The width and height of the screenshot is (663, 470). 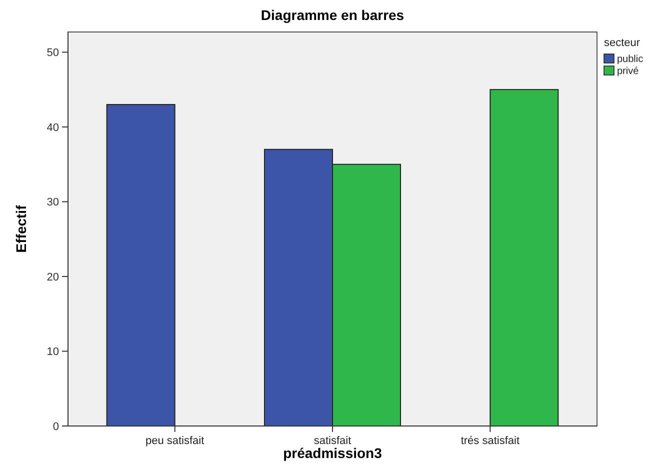 What do you see at coordinates (21, 228) in the screenshot?
I see `y-axis-title: Effectif` at bounding box center [21, 228].